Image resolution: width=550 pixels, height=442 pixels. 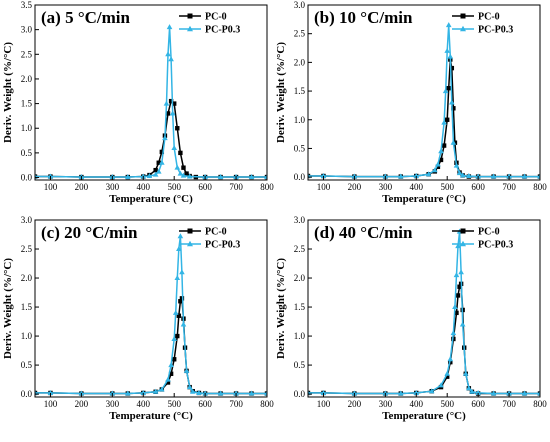 I want to click on panel-title: (d) 40 °C/min, so click(x=363, y=232).